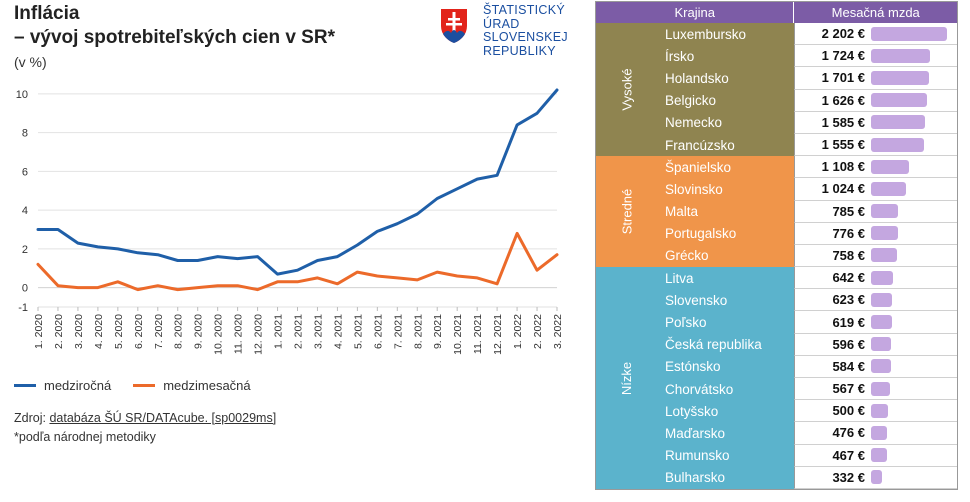  I want to click on group-label-text: Vysoké, so click(627, 89).